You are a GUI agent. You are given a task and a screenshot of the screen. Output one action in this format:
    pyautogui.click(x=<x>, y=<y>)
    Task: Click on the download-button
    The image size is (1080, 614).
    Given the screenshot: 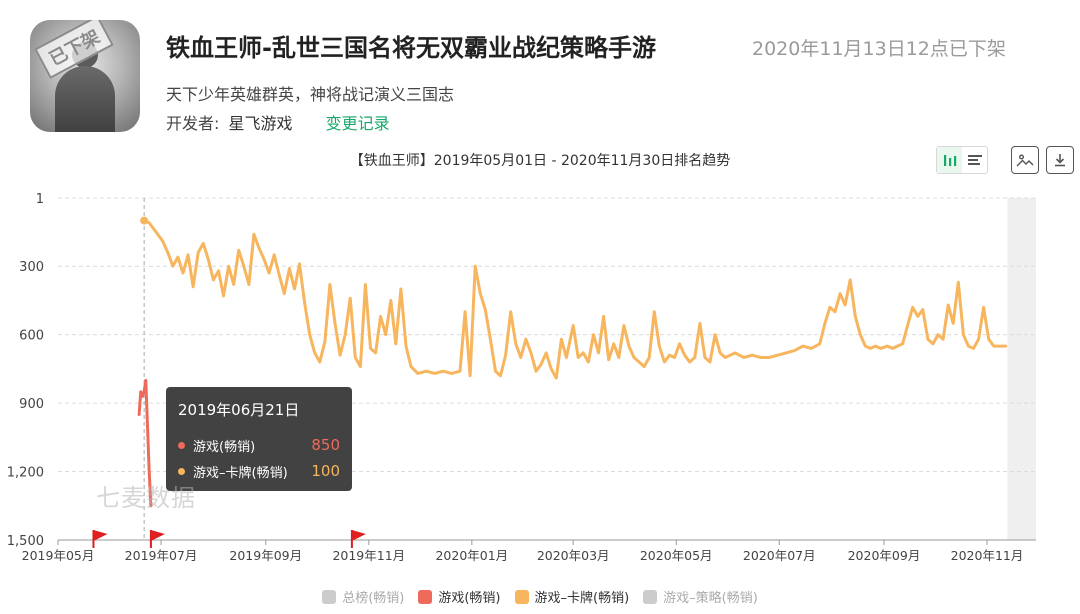 What is the action you would take?
    pyautogui.click(x=1060, y=160)
    